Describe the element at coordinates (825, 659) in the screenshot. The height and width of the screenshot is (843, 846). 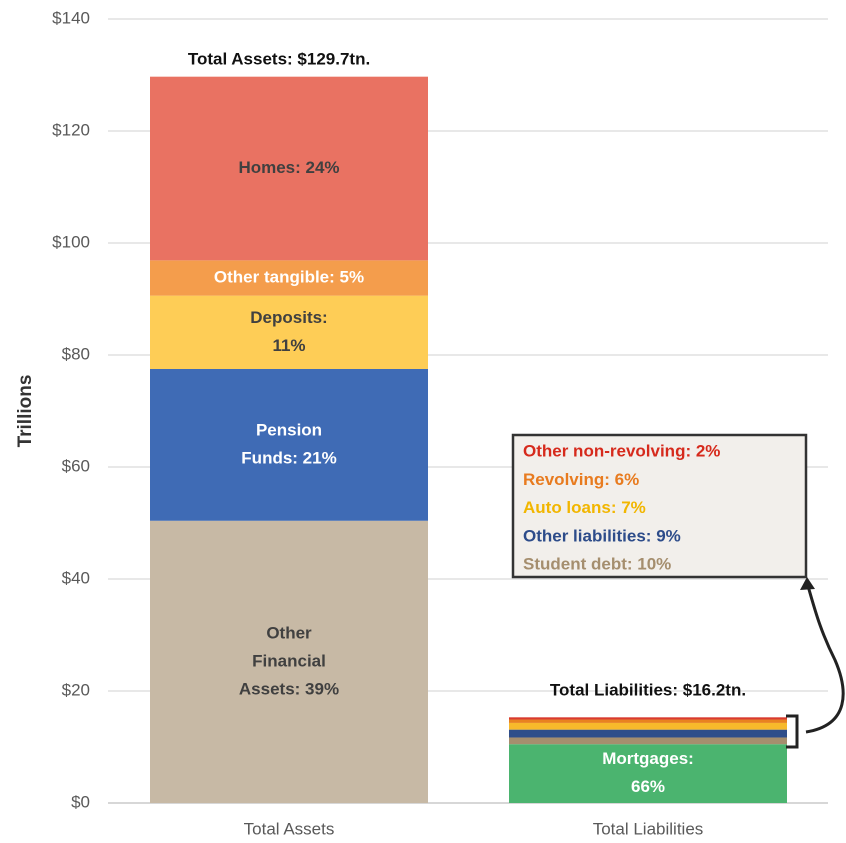
I see `callout-arrow` at that location.